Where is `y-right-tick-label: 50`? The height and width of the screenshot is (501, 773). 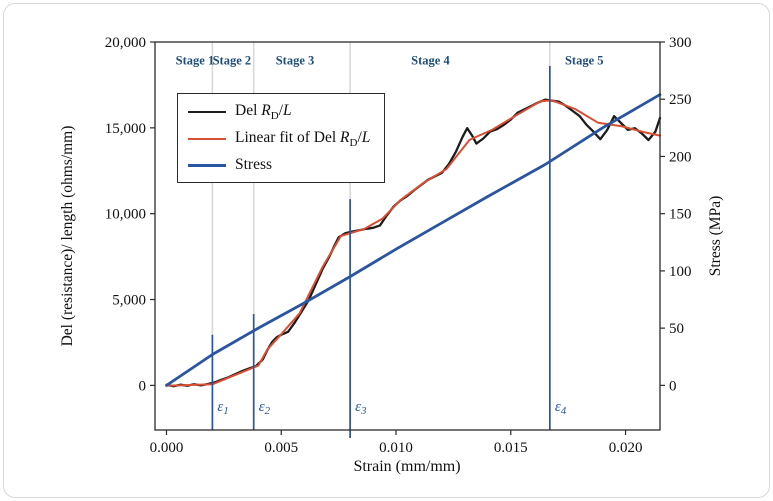
y-right-tick-label: 50 is located at coordinates (676, 329).